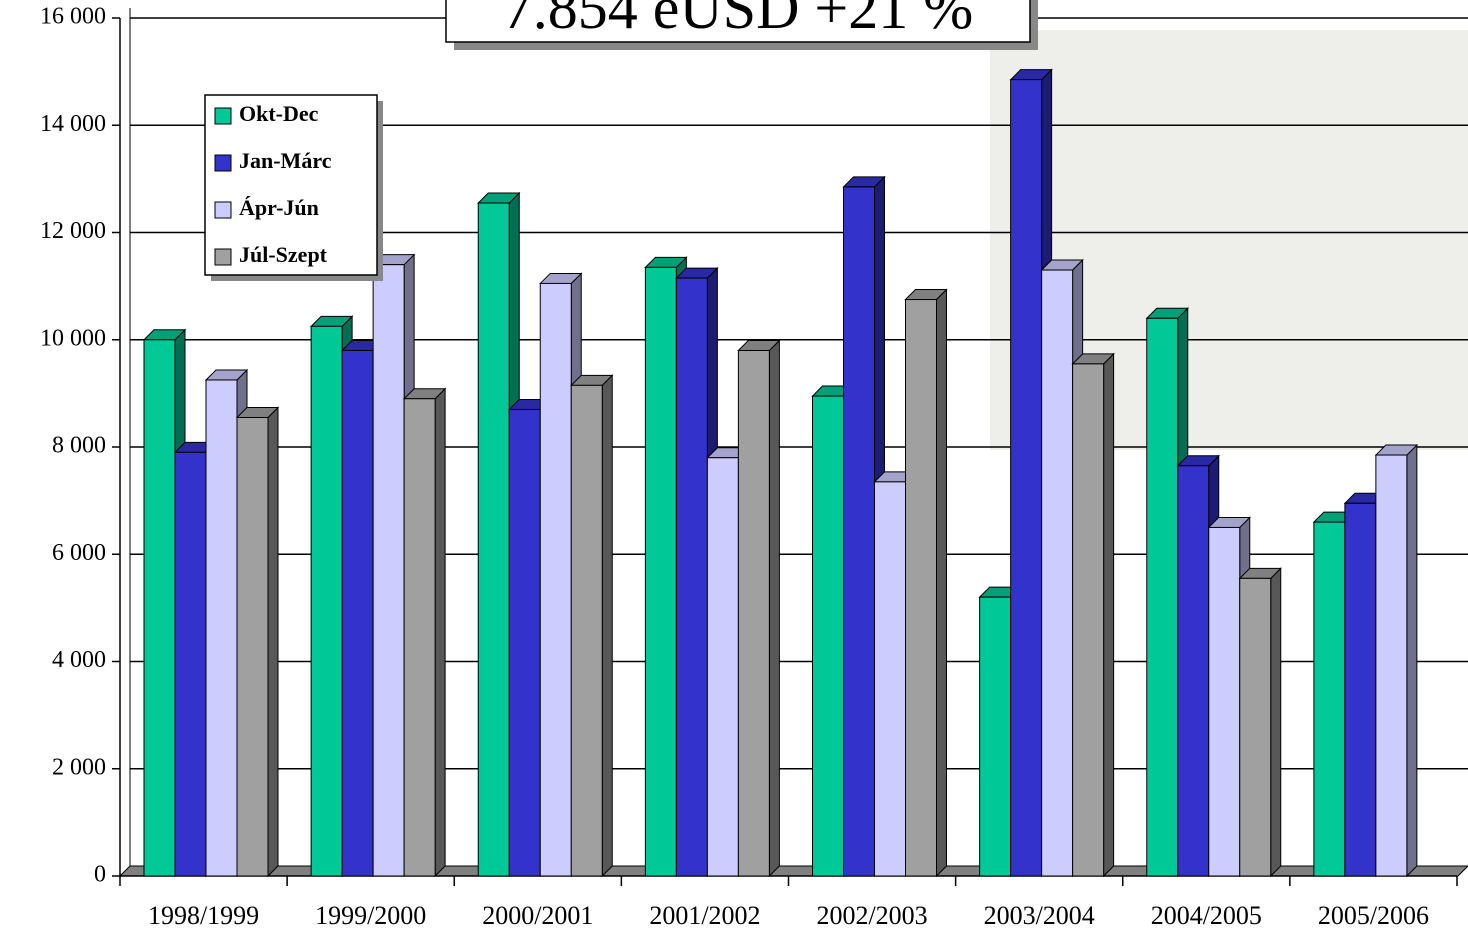 The width and height of the screenshot is (1468, 934). What do you see at coordinates (704, 915) in the screenshot?
I see `x-tick-label: 2001/2002` at bounding box center [704, 915].